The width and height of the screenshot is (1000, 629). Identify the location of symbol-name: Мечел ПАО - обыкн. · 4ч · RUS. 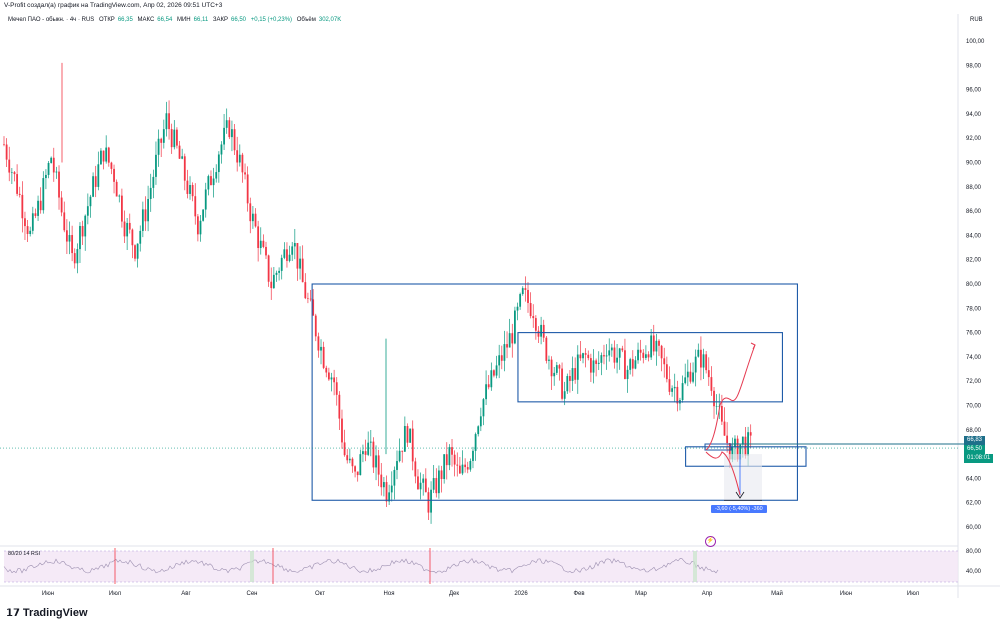
(51, 20).